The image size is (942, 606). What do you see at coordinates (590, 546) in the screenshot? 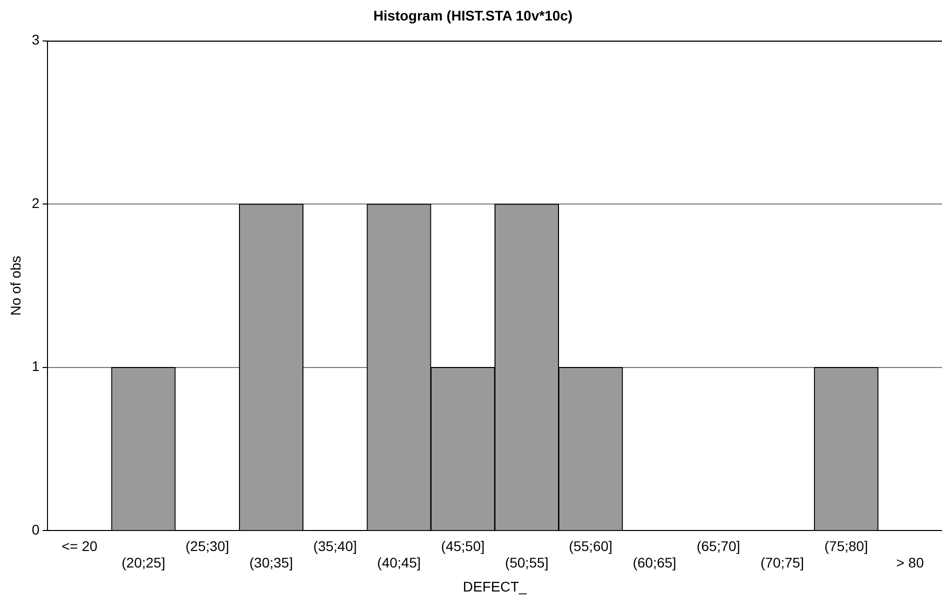
I see `x-tick-label: (55;60]` at bounding box center [590, 546].